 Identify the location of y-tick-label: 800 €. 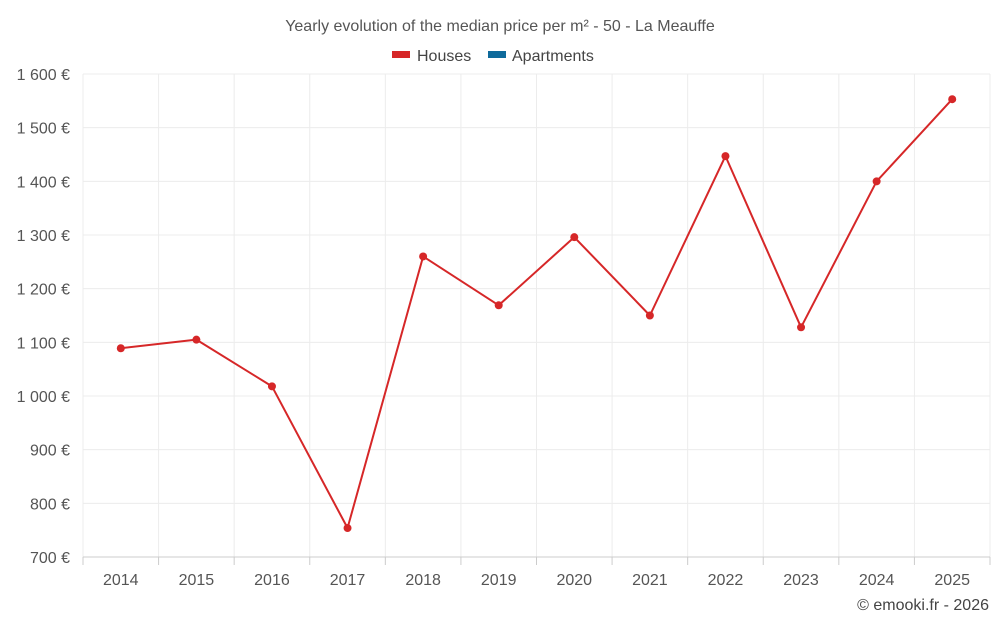
(50, 504).